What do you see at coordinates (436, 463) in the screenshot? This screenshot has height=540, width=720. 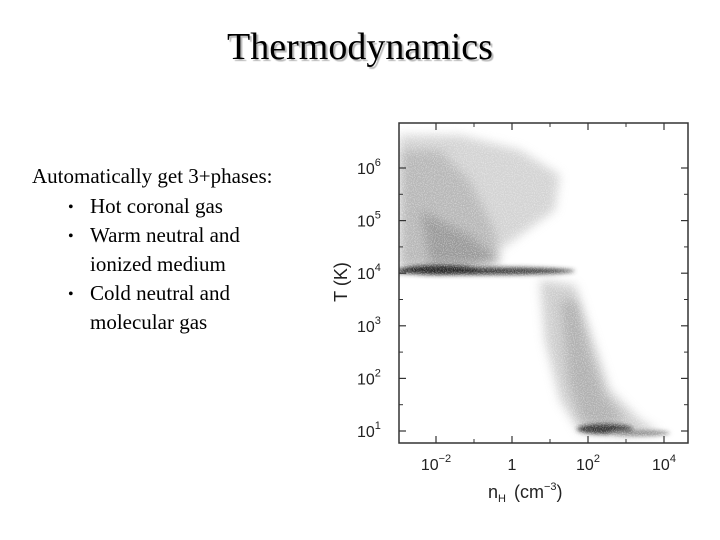 I see `x-tick-label: 10⁻²` at bounding box center [436, 463].